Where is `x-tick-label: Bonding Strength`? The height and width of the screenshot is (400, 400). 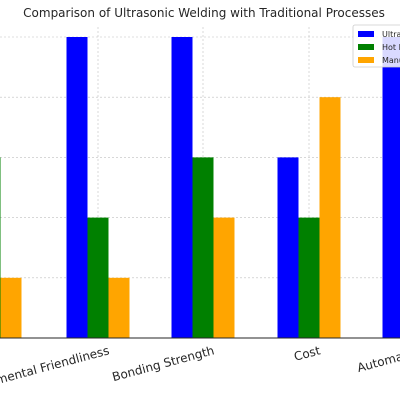
x-tick-label: Bonding Strength is located at coordinates (163, 363).